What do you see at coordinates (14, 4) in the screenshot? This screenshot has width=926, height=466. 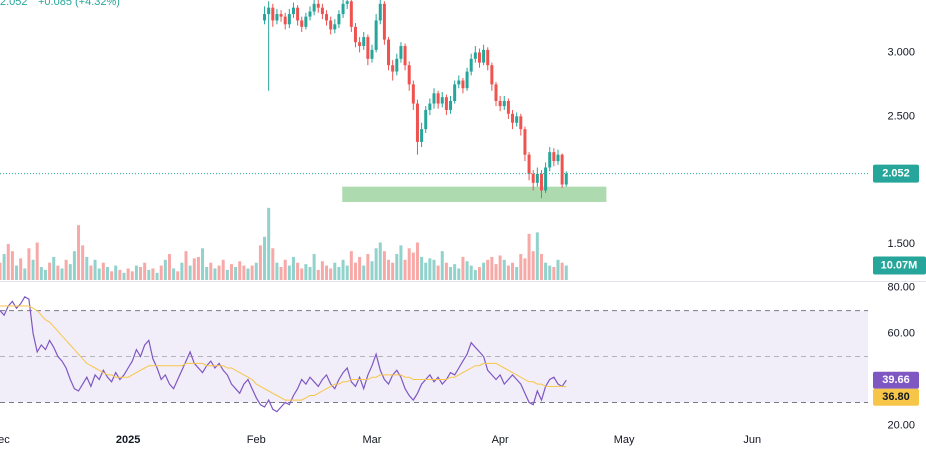 I see `header-price: 2.052` at bounding box center [14, 4].